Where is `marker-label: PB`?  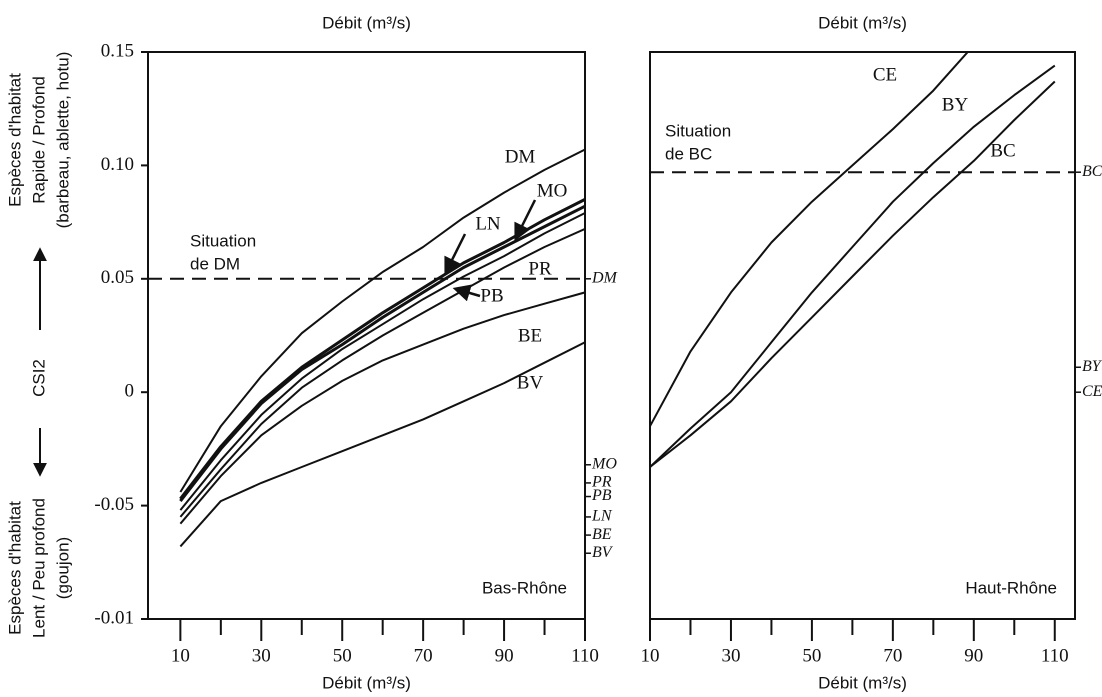 marker-label: PB is located at coordinates (601, 495).